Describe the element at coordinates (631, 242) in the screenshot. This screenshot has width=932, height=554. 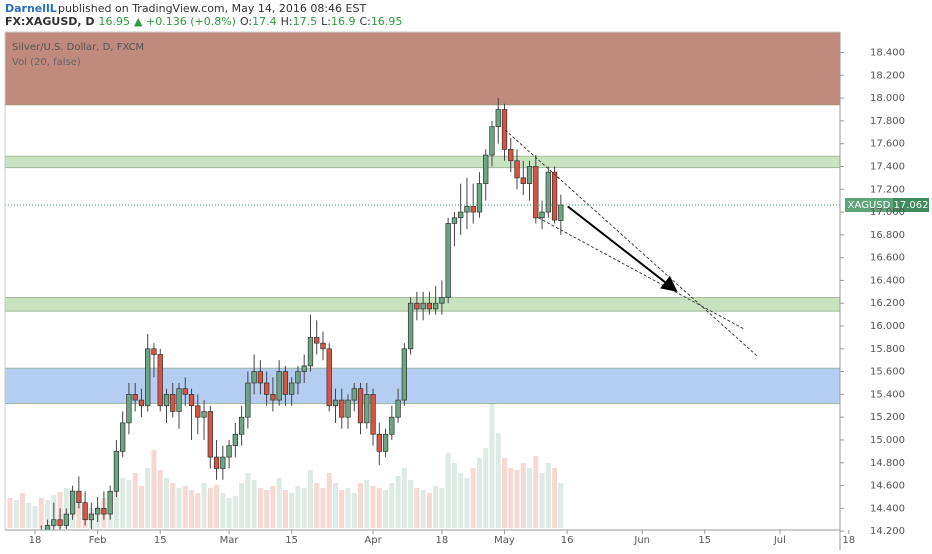
I see `trend-line` at that location.